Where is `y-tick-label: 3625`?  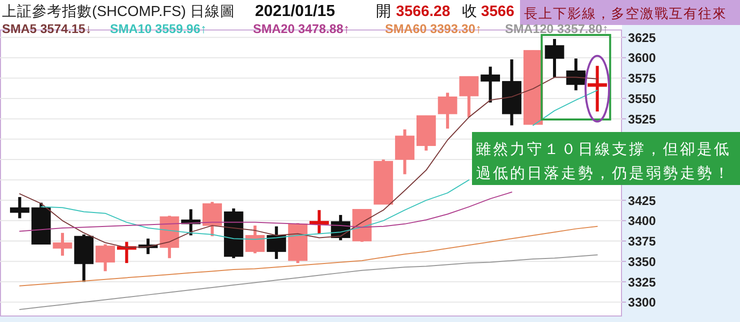 y-tick-label: 3625 is located at coordinates (642, 37).